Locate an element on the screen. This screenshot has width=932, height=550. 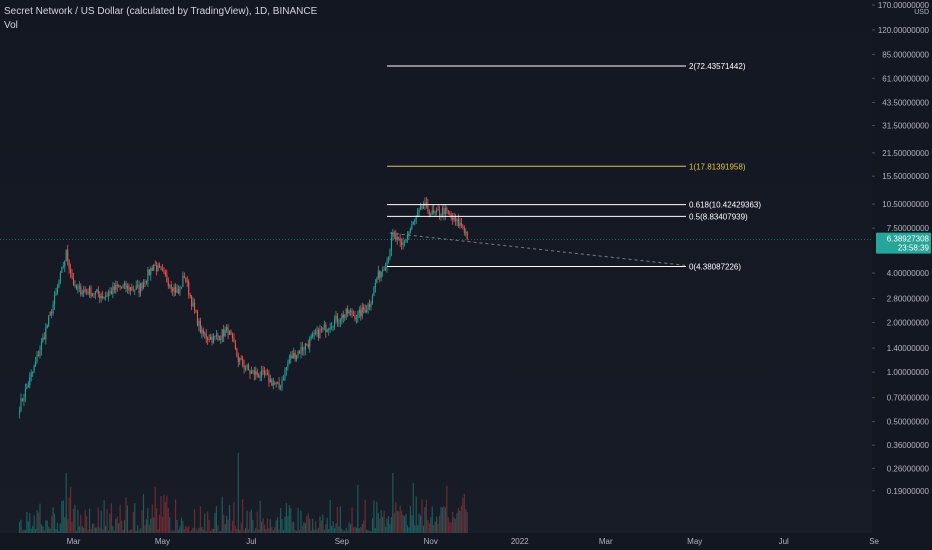
y-tick-label: 21.50000000 is located at coordinates (905, 153).